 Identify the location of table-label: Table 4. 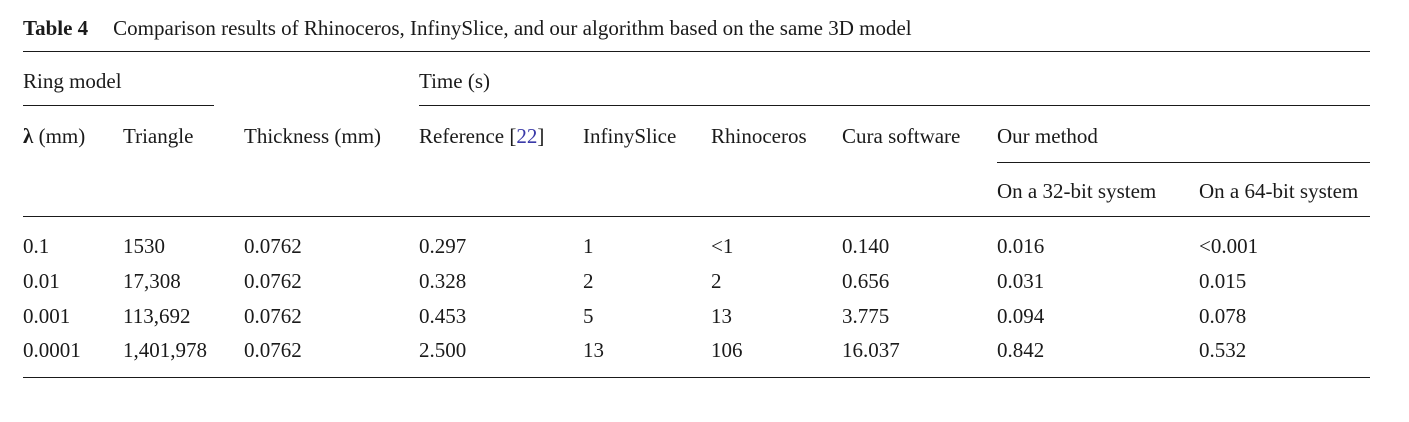
(56, 28).